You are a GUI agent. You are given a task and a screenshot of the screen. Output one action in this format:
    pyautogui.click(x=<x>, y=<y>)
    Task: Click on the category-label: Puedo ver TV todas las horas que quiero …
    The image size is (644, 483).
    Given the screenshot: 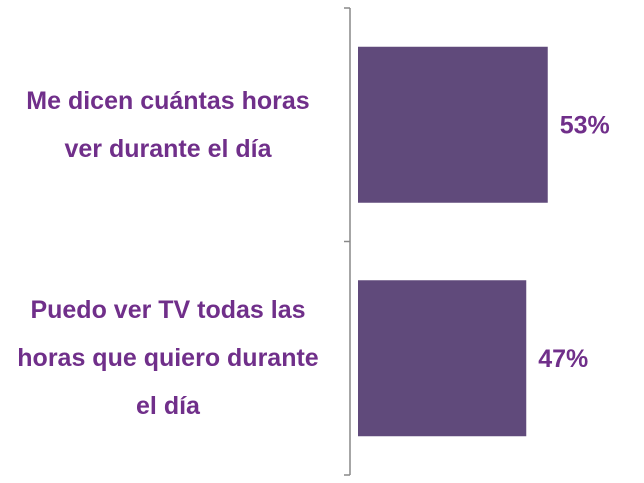 What is the action you would take?
    pyautogui.click(x=168, y=358)
    